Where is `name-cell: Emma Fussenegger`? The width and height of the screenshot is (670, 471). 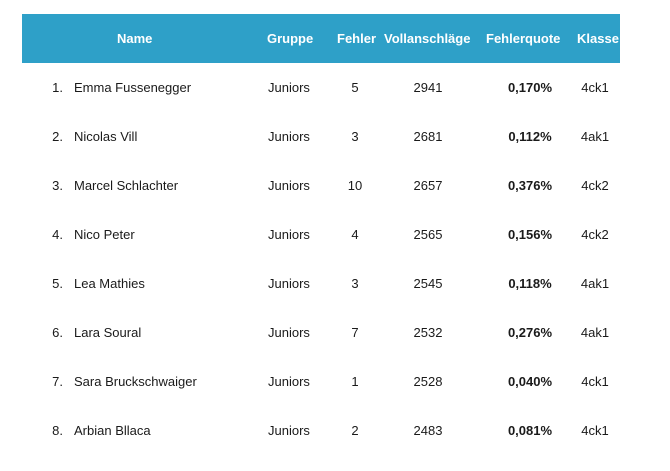 name-cell: Emma Fussenegger is located at coordinates (133, 87).